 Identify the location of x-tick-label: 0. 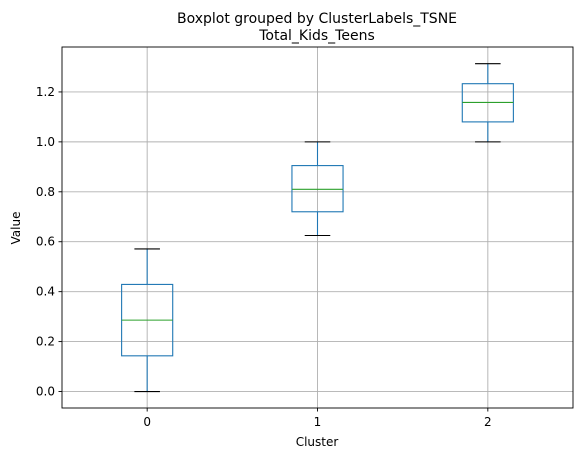
(147, 422).